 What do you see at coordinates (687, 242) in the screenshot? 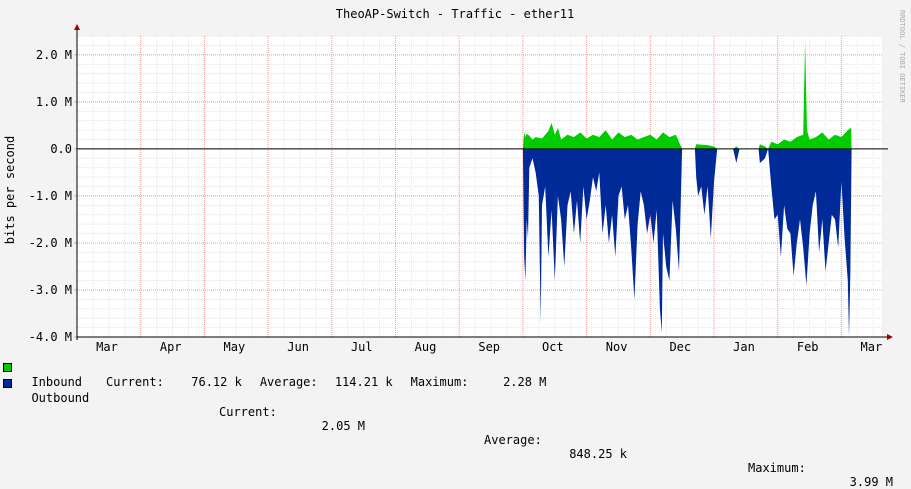
I see `outbound-area` at bounding box center [687, 242].